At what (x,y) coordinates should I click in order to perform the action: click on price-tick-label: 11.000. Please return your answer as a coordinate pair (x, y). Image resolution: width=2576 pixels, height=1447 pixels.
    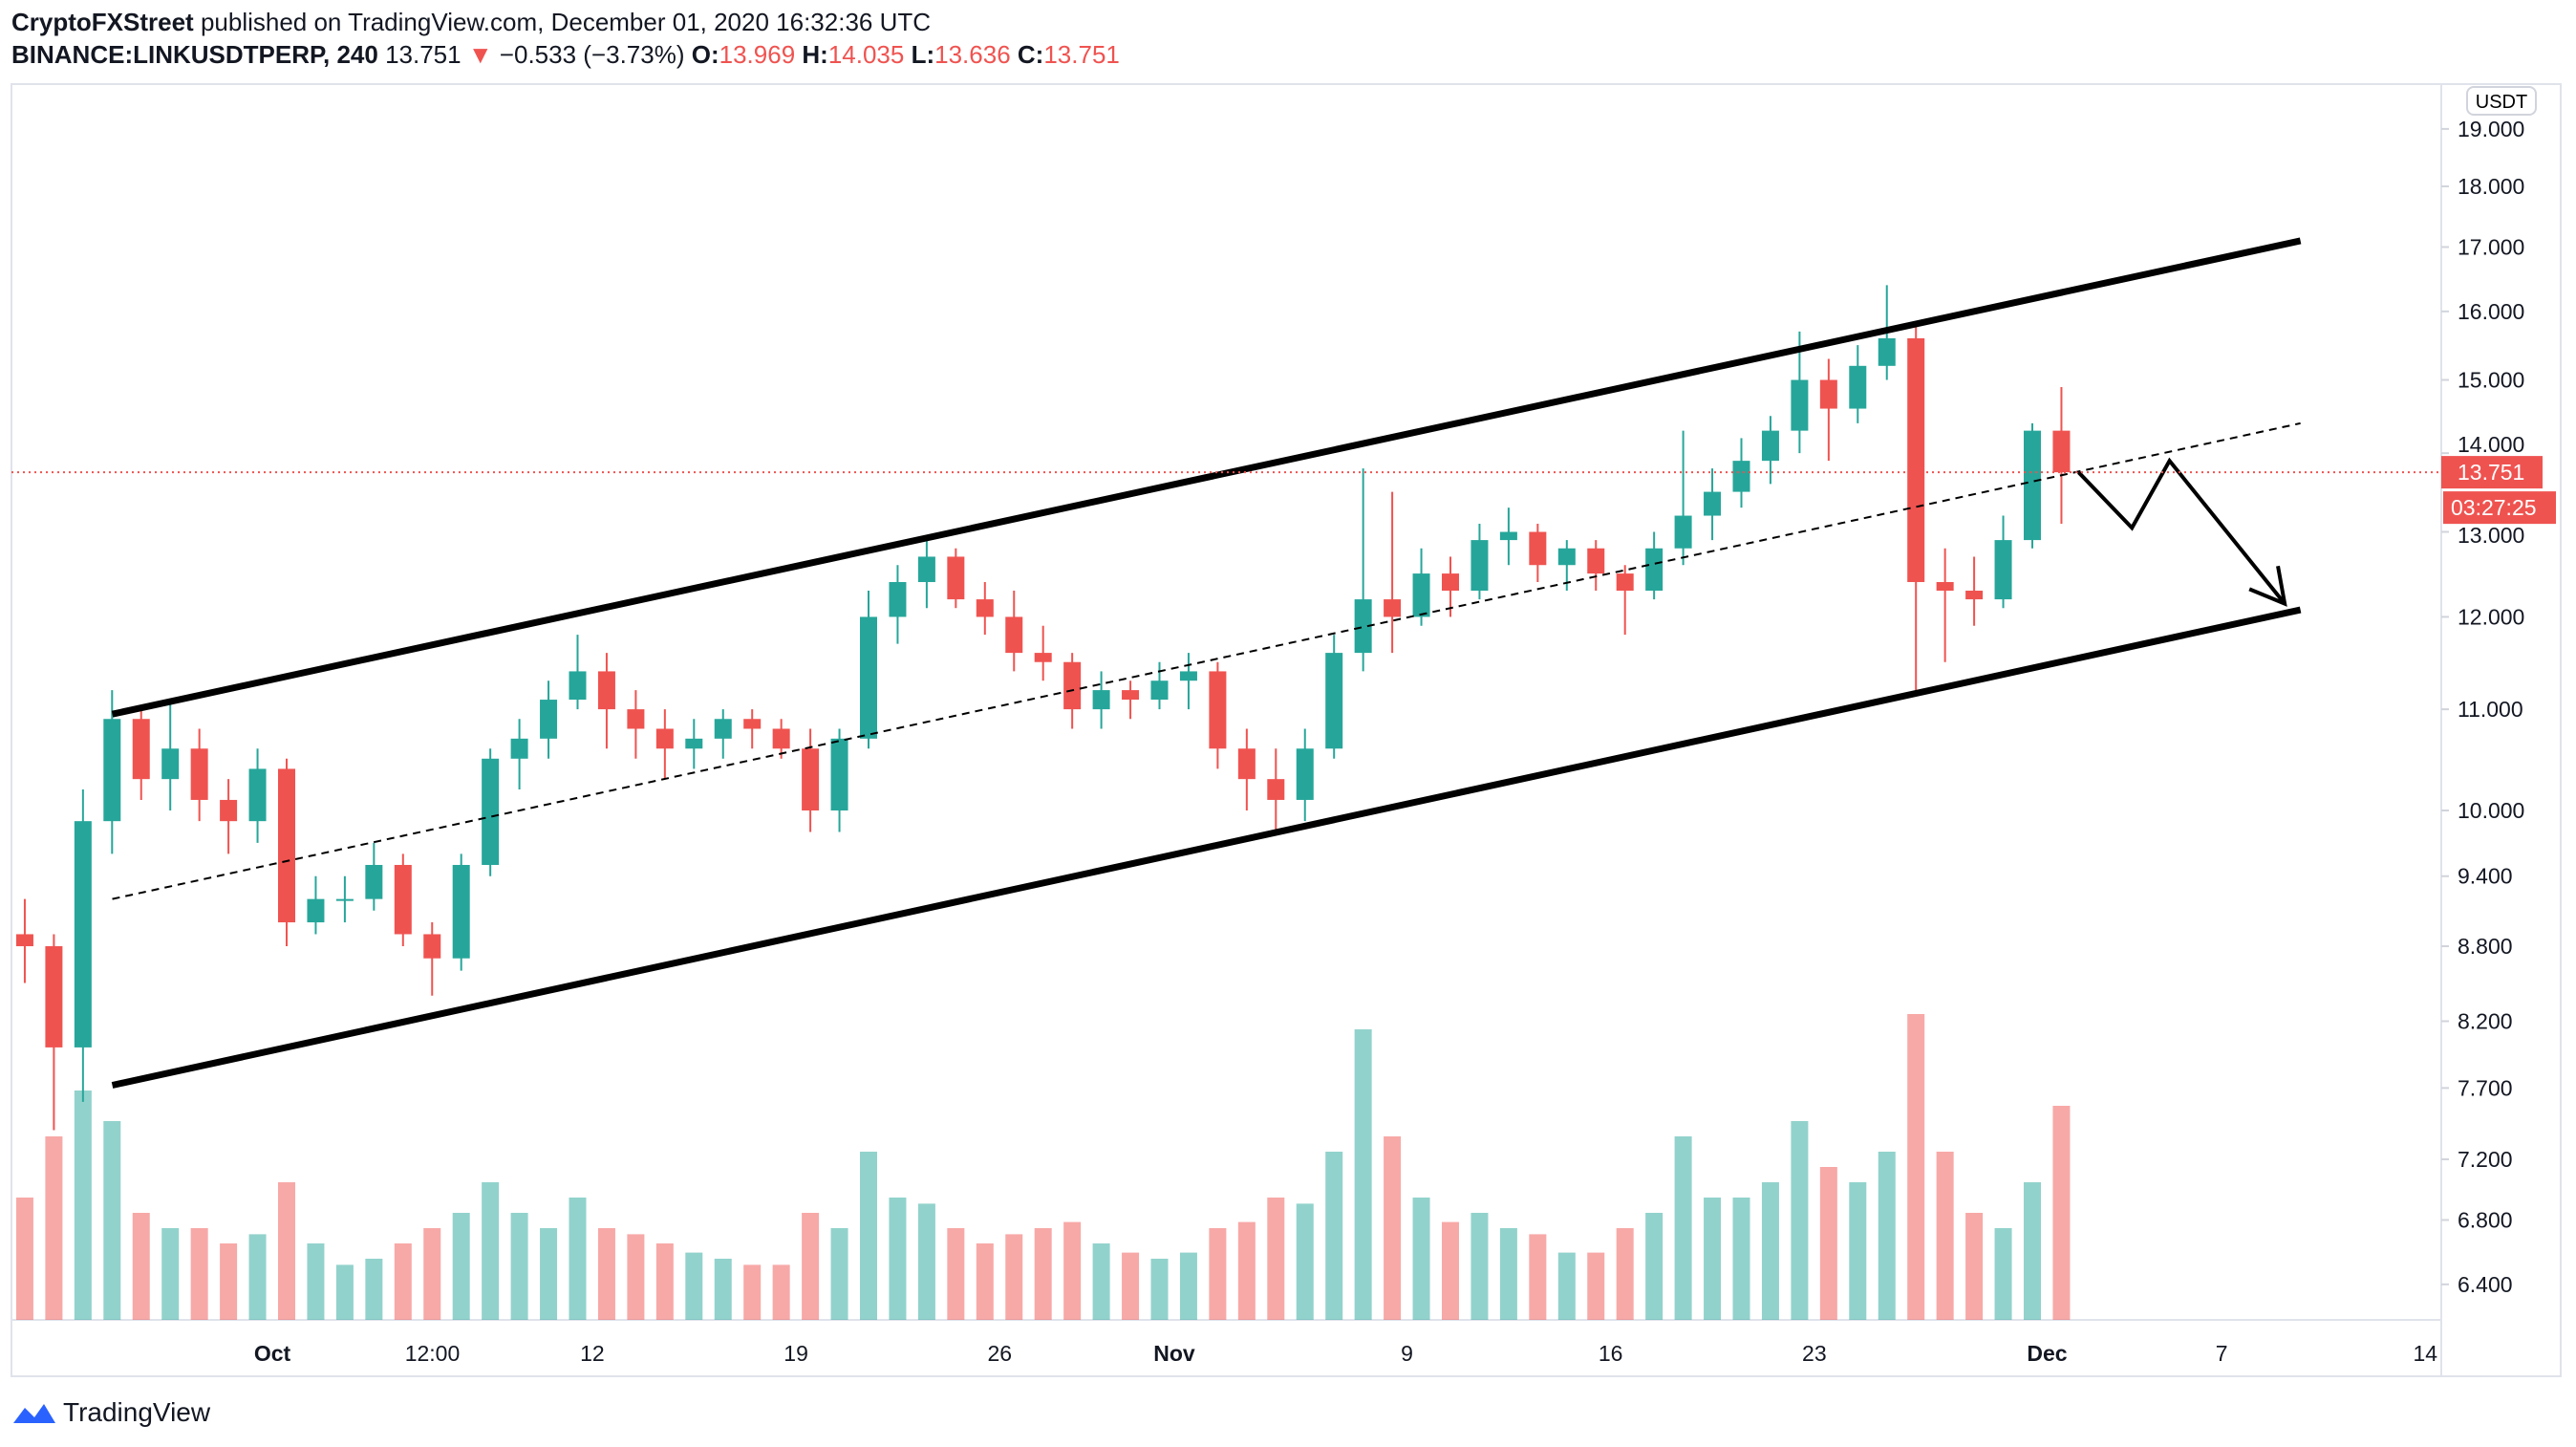
    Looking at the image, I should click on (2490, 709).